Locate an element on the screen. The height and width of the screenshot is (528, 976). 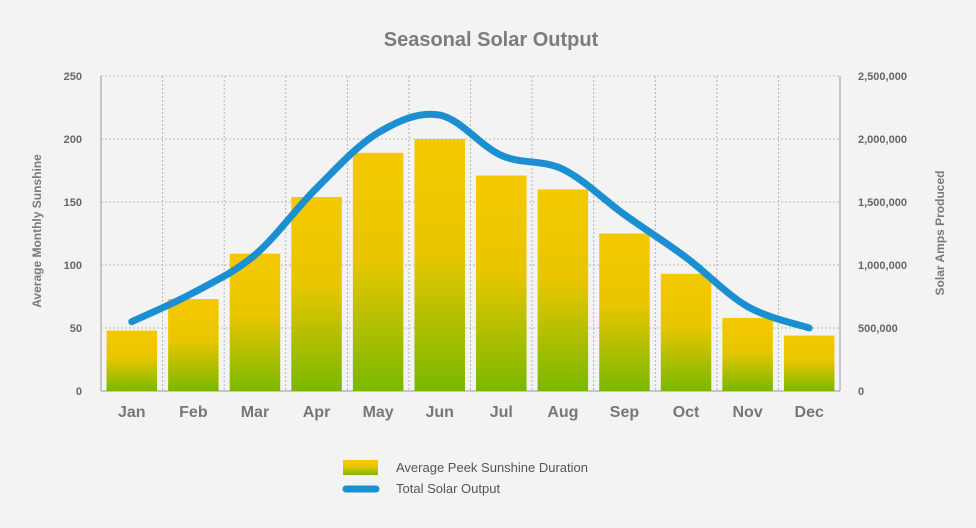
bar-dec is located at coordinates (809, 363).